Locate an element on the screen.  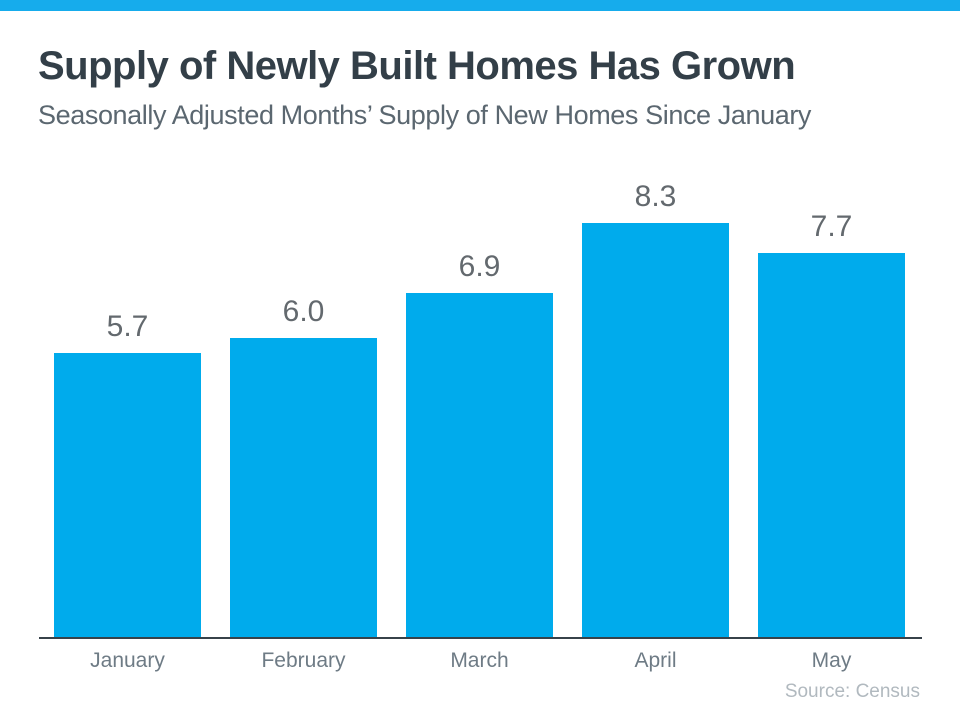
bar-value-label: 5.7 is located at coordinates (127, 326).